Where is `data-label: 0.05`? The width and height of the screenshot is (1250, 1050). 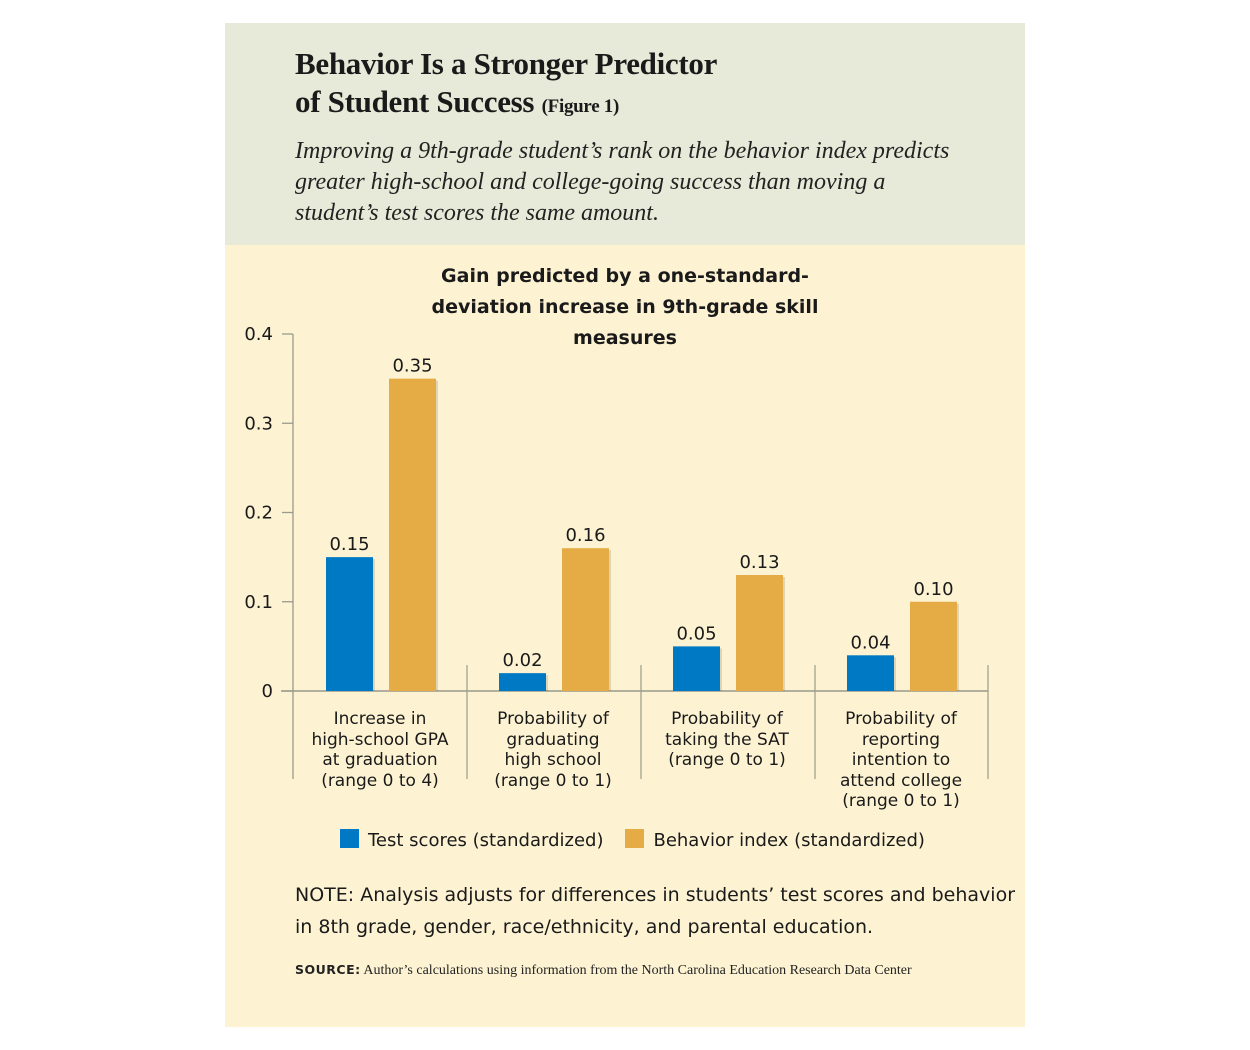
data-label: 0.05 is located at coordinates (696, 633).